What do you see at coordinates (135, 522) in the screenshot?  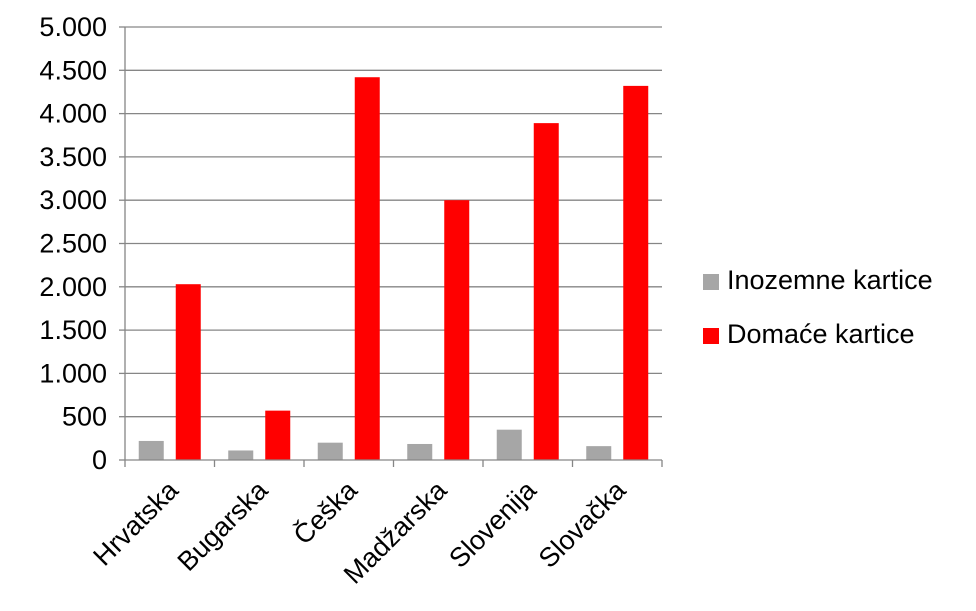 I see `x-tick-label: Hrvatska` at bounding box center [135, 522].